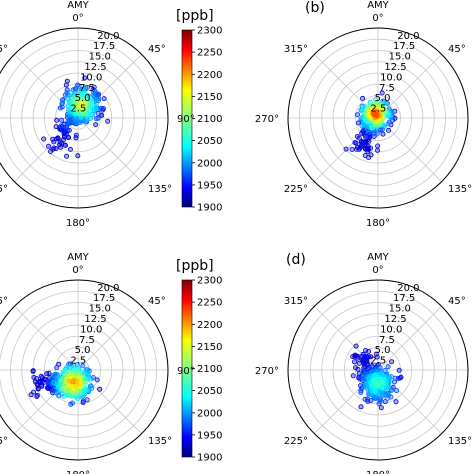 This screenshot has width=474, height=474. I want to click on angle-label: 315°, so click(4, 301).